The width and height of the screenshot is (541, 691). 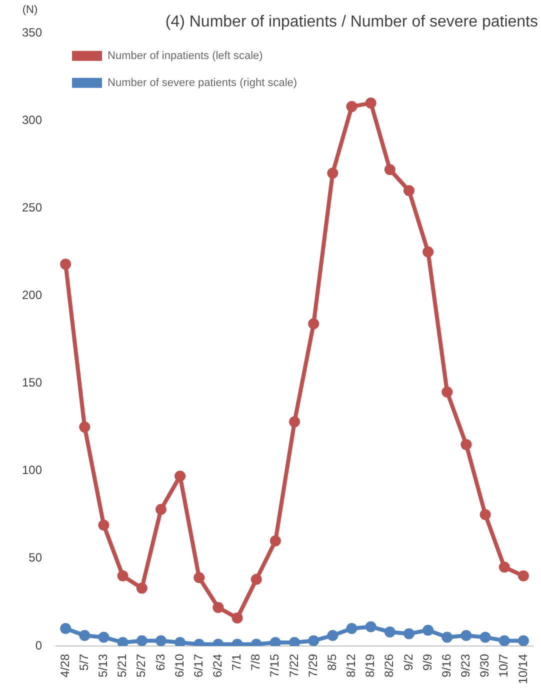 I want to click on x-tick-label: 9/2, so click(x=408, y=662).